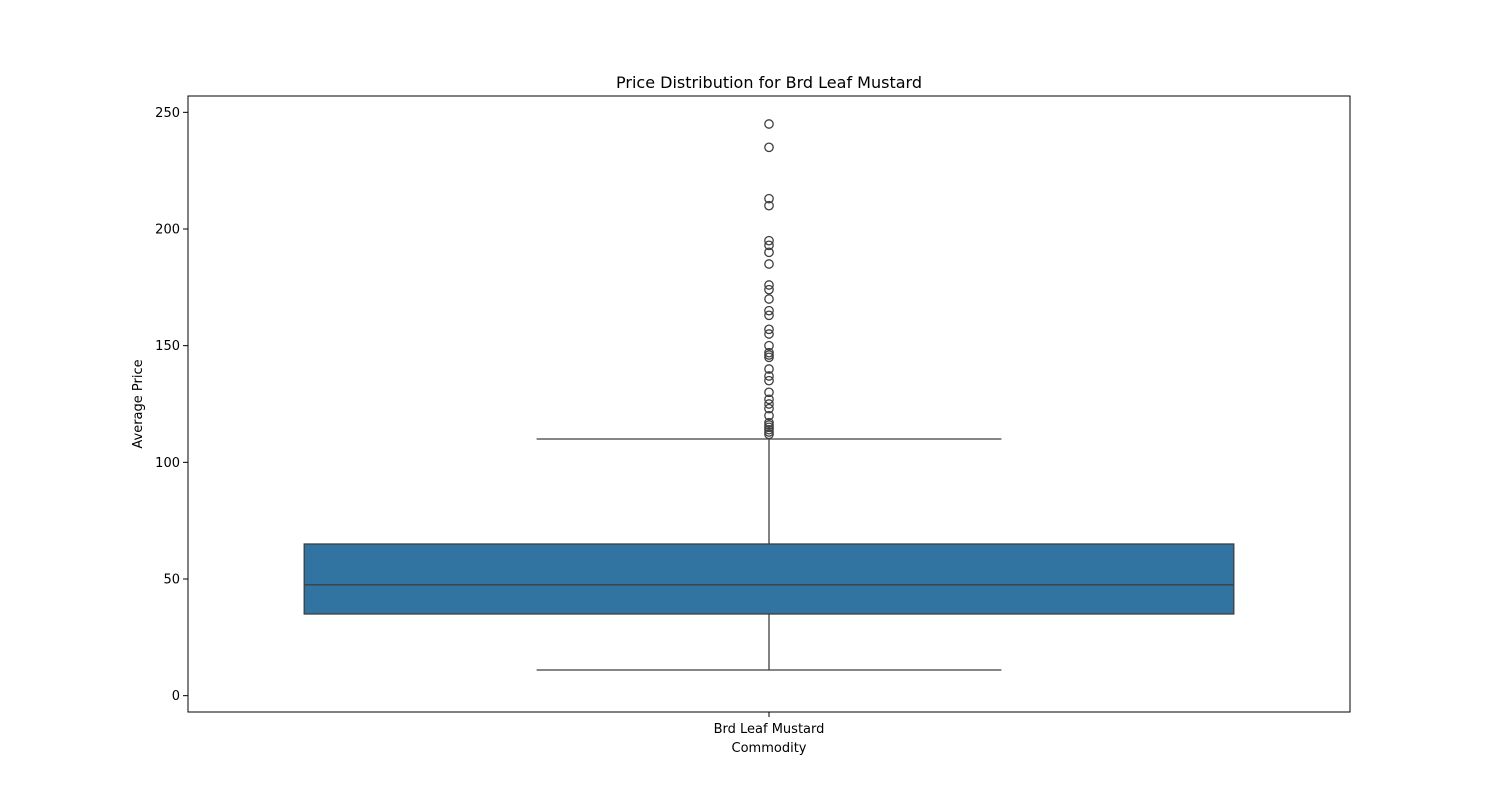  Describe the element at coordinates (167, 113) in the screenshot. I see `y-tick-label: 250` at that location.